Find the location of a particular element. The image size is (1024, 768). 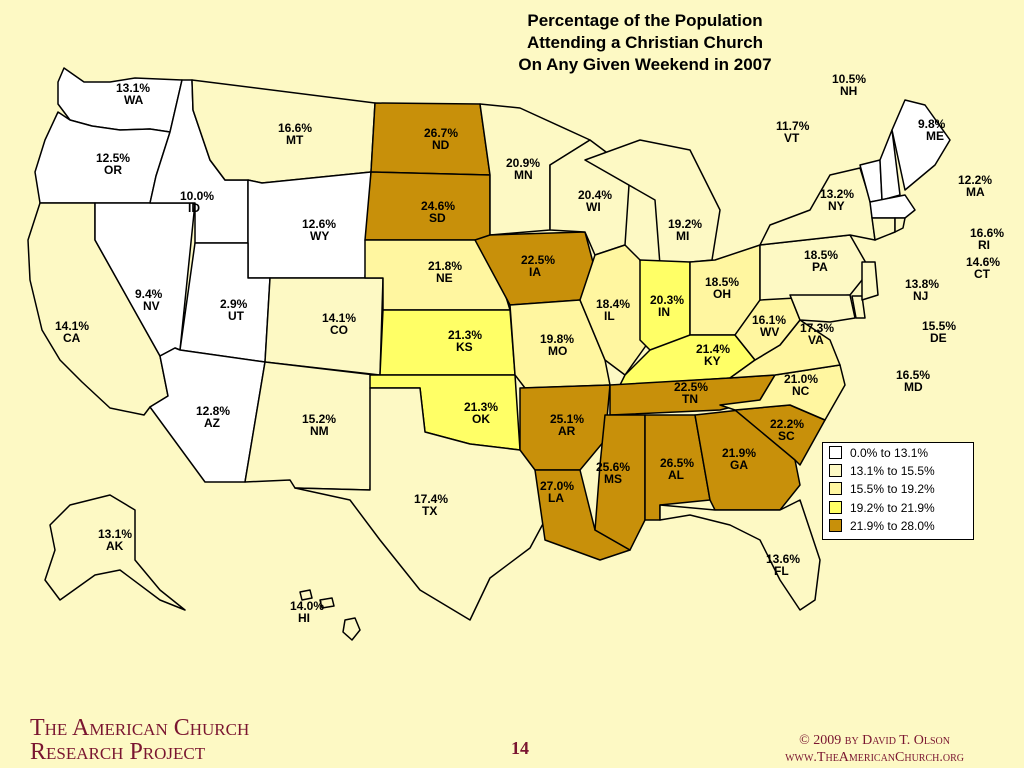

state-label-hi: 14.0% HI is located at coordinates (307, 612).